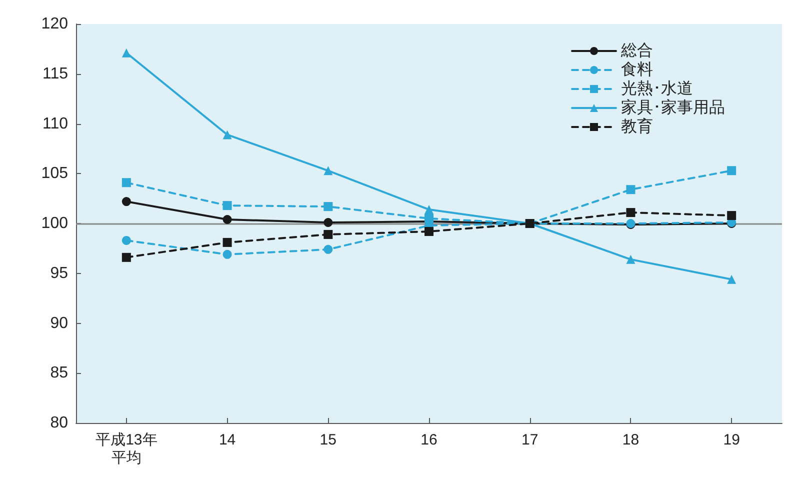 The height and width of the screenshot is (479, 798). I want to click on y-tick-label: 90, so click(59, 323).